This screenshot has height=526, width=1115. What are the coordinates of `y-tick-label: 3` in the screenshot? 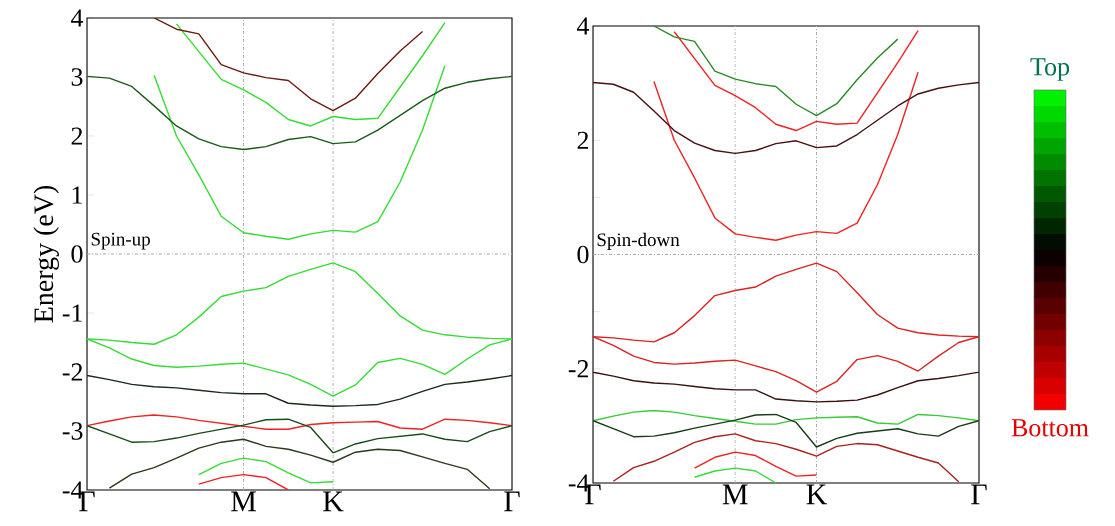 It's located at (77, 77).